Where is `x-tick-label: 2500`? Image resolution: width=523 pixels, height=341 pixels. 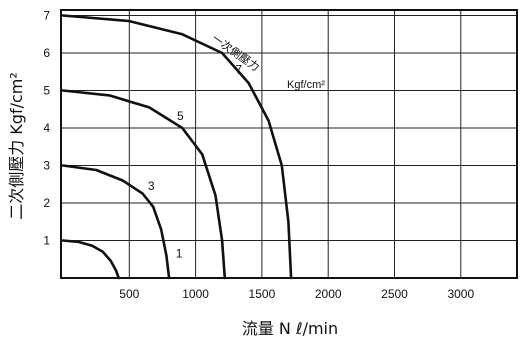 x-tick-label: 2500 is located at coordinates (394, 294).